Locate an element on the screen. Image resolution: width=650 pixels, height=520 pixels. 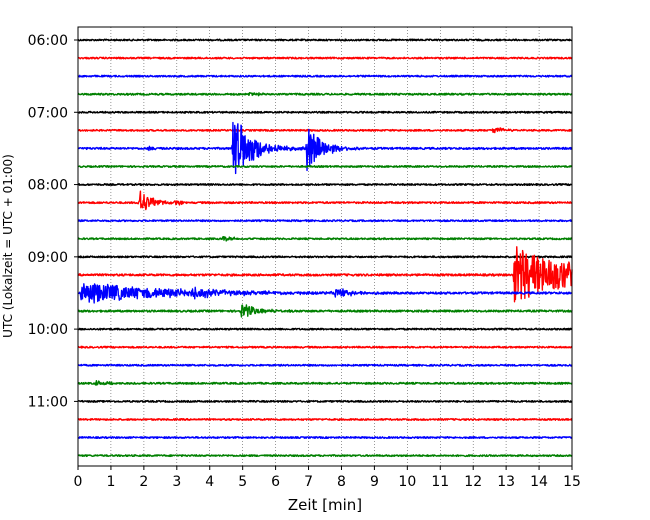
x-tick-label-7: 7 is located at coordinates (308, 482).